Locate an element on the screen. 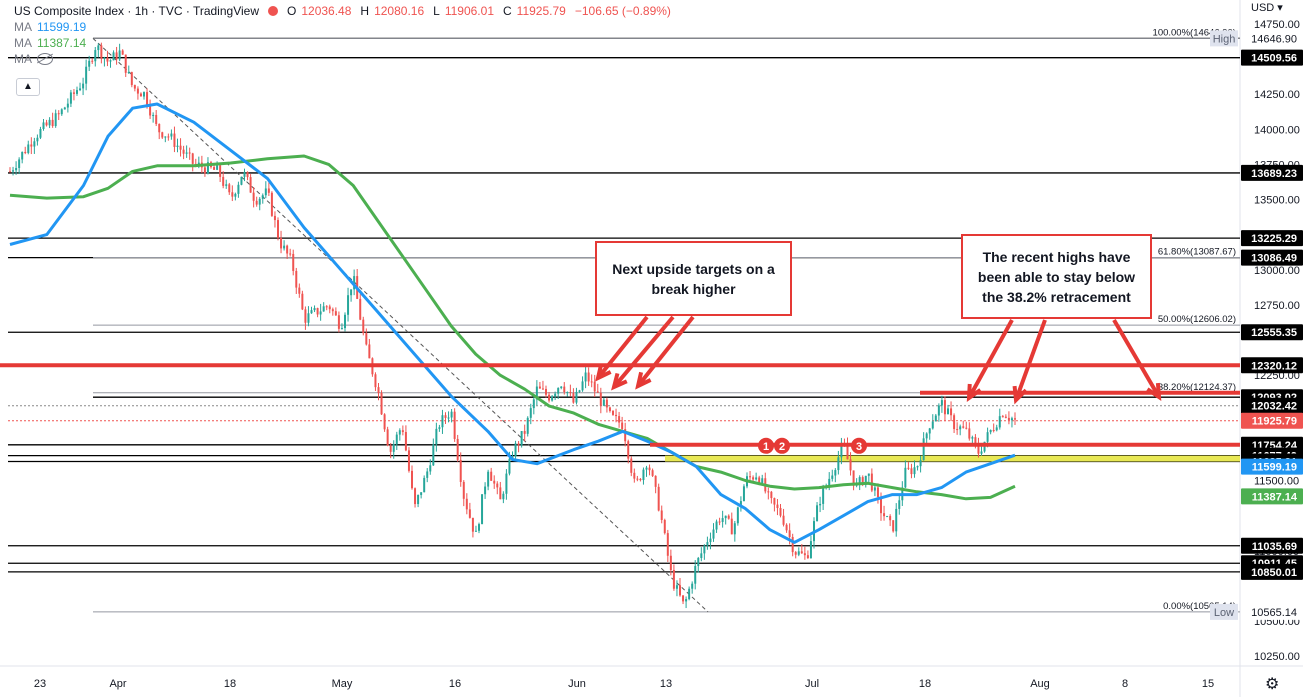 This screenshot has height=697, width=1303. low-value: 11906.01 is located at coordinates (469, 10).